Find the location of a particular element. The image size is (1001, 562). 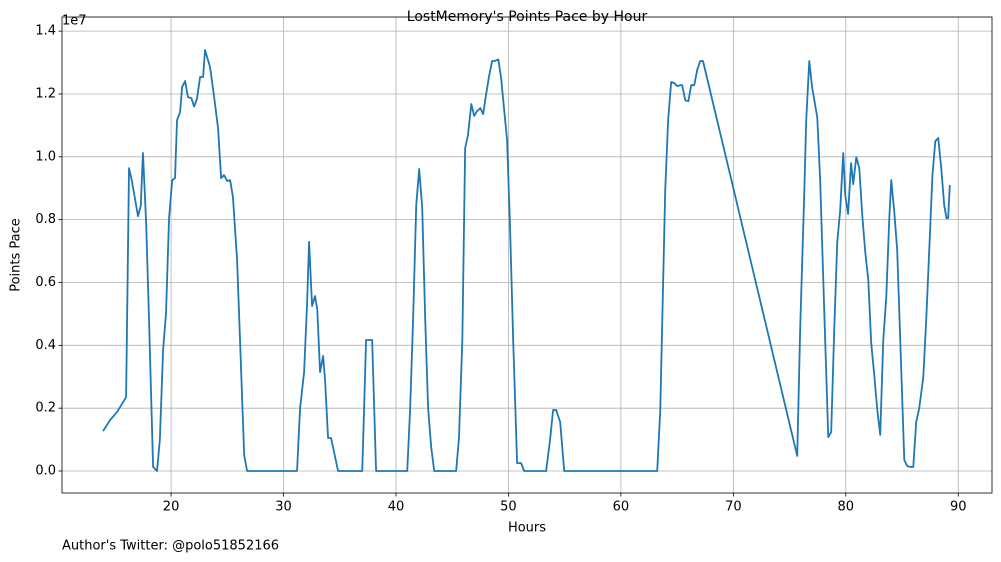

footer: Author's Twitter: @polo51852166 is located at coordinates (170, 546).